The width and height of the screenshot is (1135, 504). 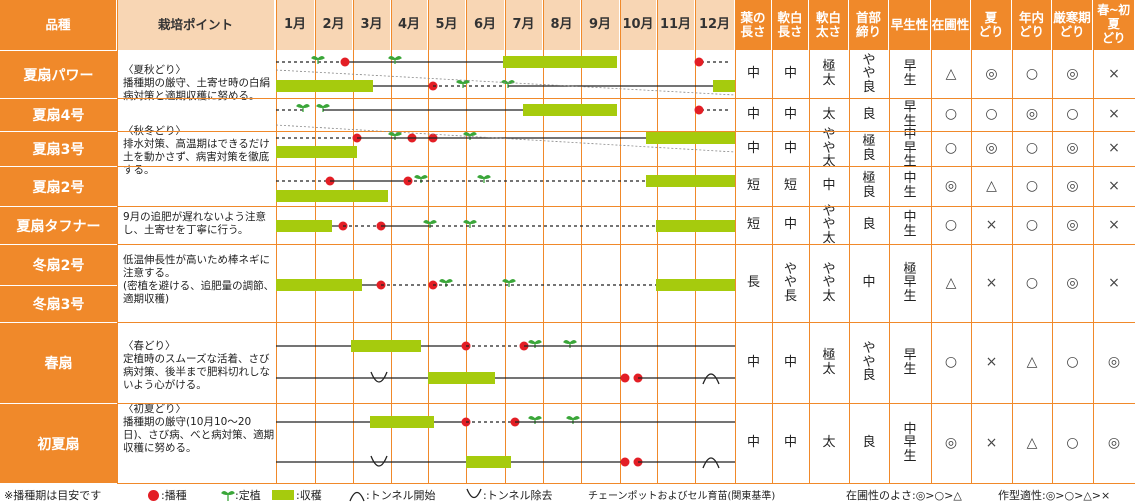 I want to click on tunnel-start-mark, so click(x=711, y=463).